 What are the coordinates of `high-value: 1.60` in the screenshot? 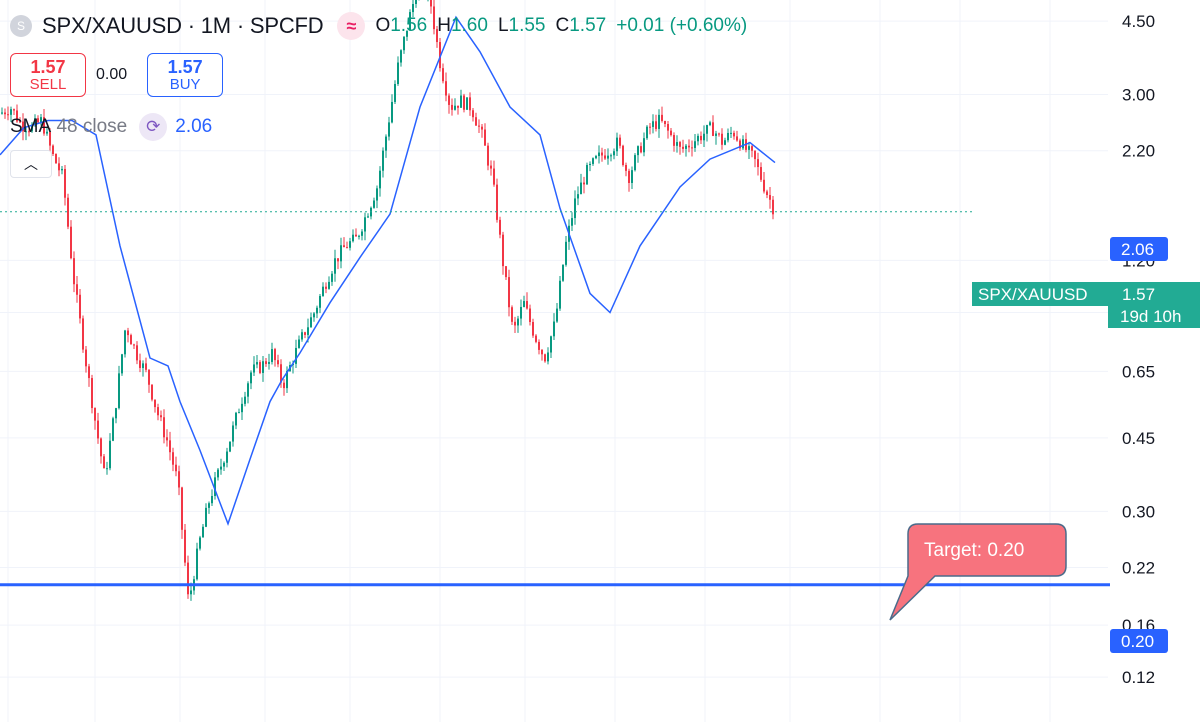 It's located at (469, 25).